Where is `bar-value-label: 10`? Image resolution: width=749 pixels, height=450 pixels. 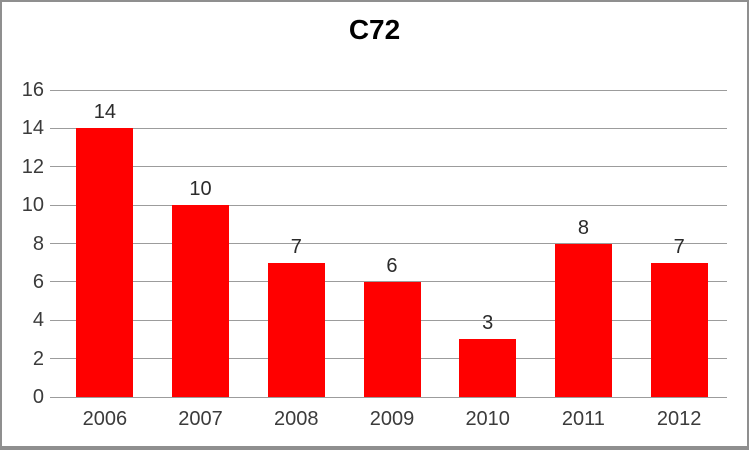
bar-value-label: 10 is located at coordinates (200, 189).